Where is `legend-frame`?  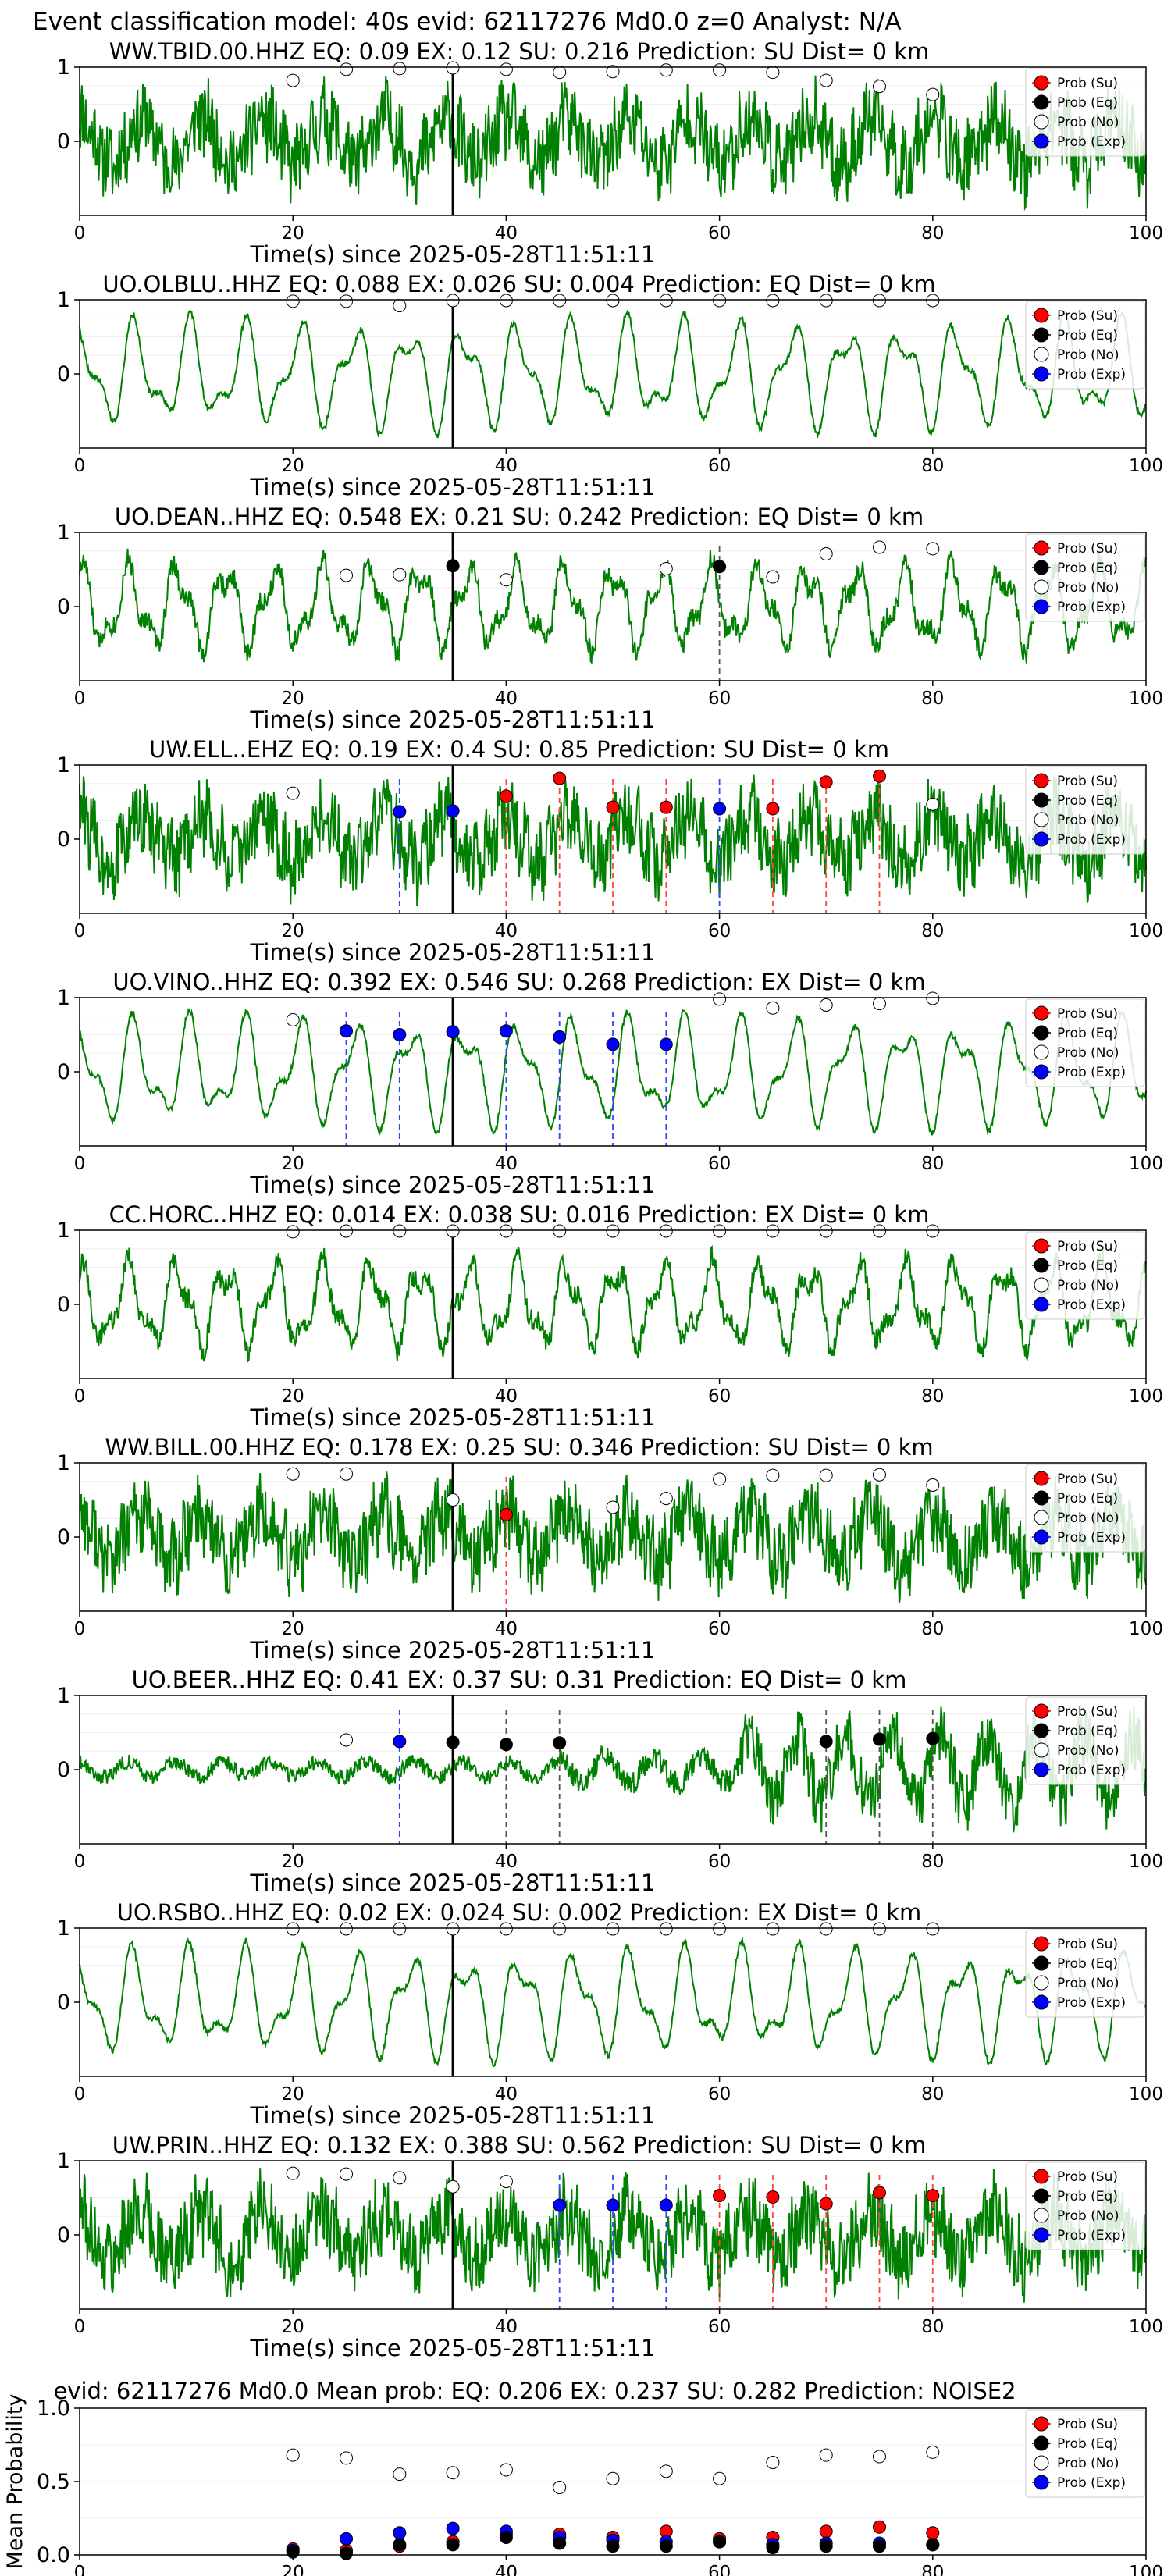 legend-frame is located at coordinates (1085, 1275).